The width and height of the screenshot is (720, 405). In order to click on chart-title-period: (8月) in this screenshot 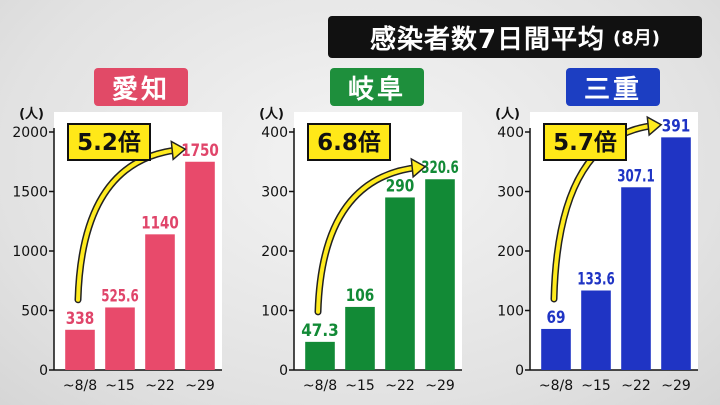, I will do `click(637, 38)`.